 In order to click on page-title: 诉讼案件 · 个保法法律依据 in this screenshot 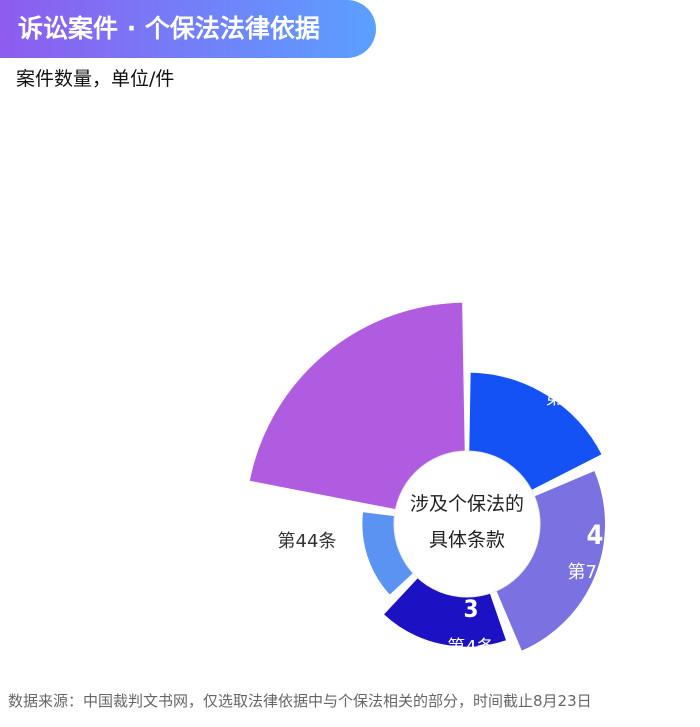, I will do `click(169, 28)`.